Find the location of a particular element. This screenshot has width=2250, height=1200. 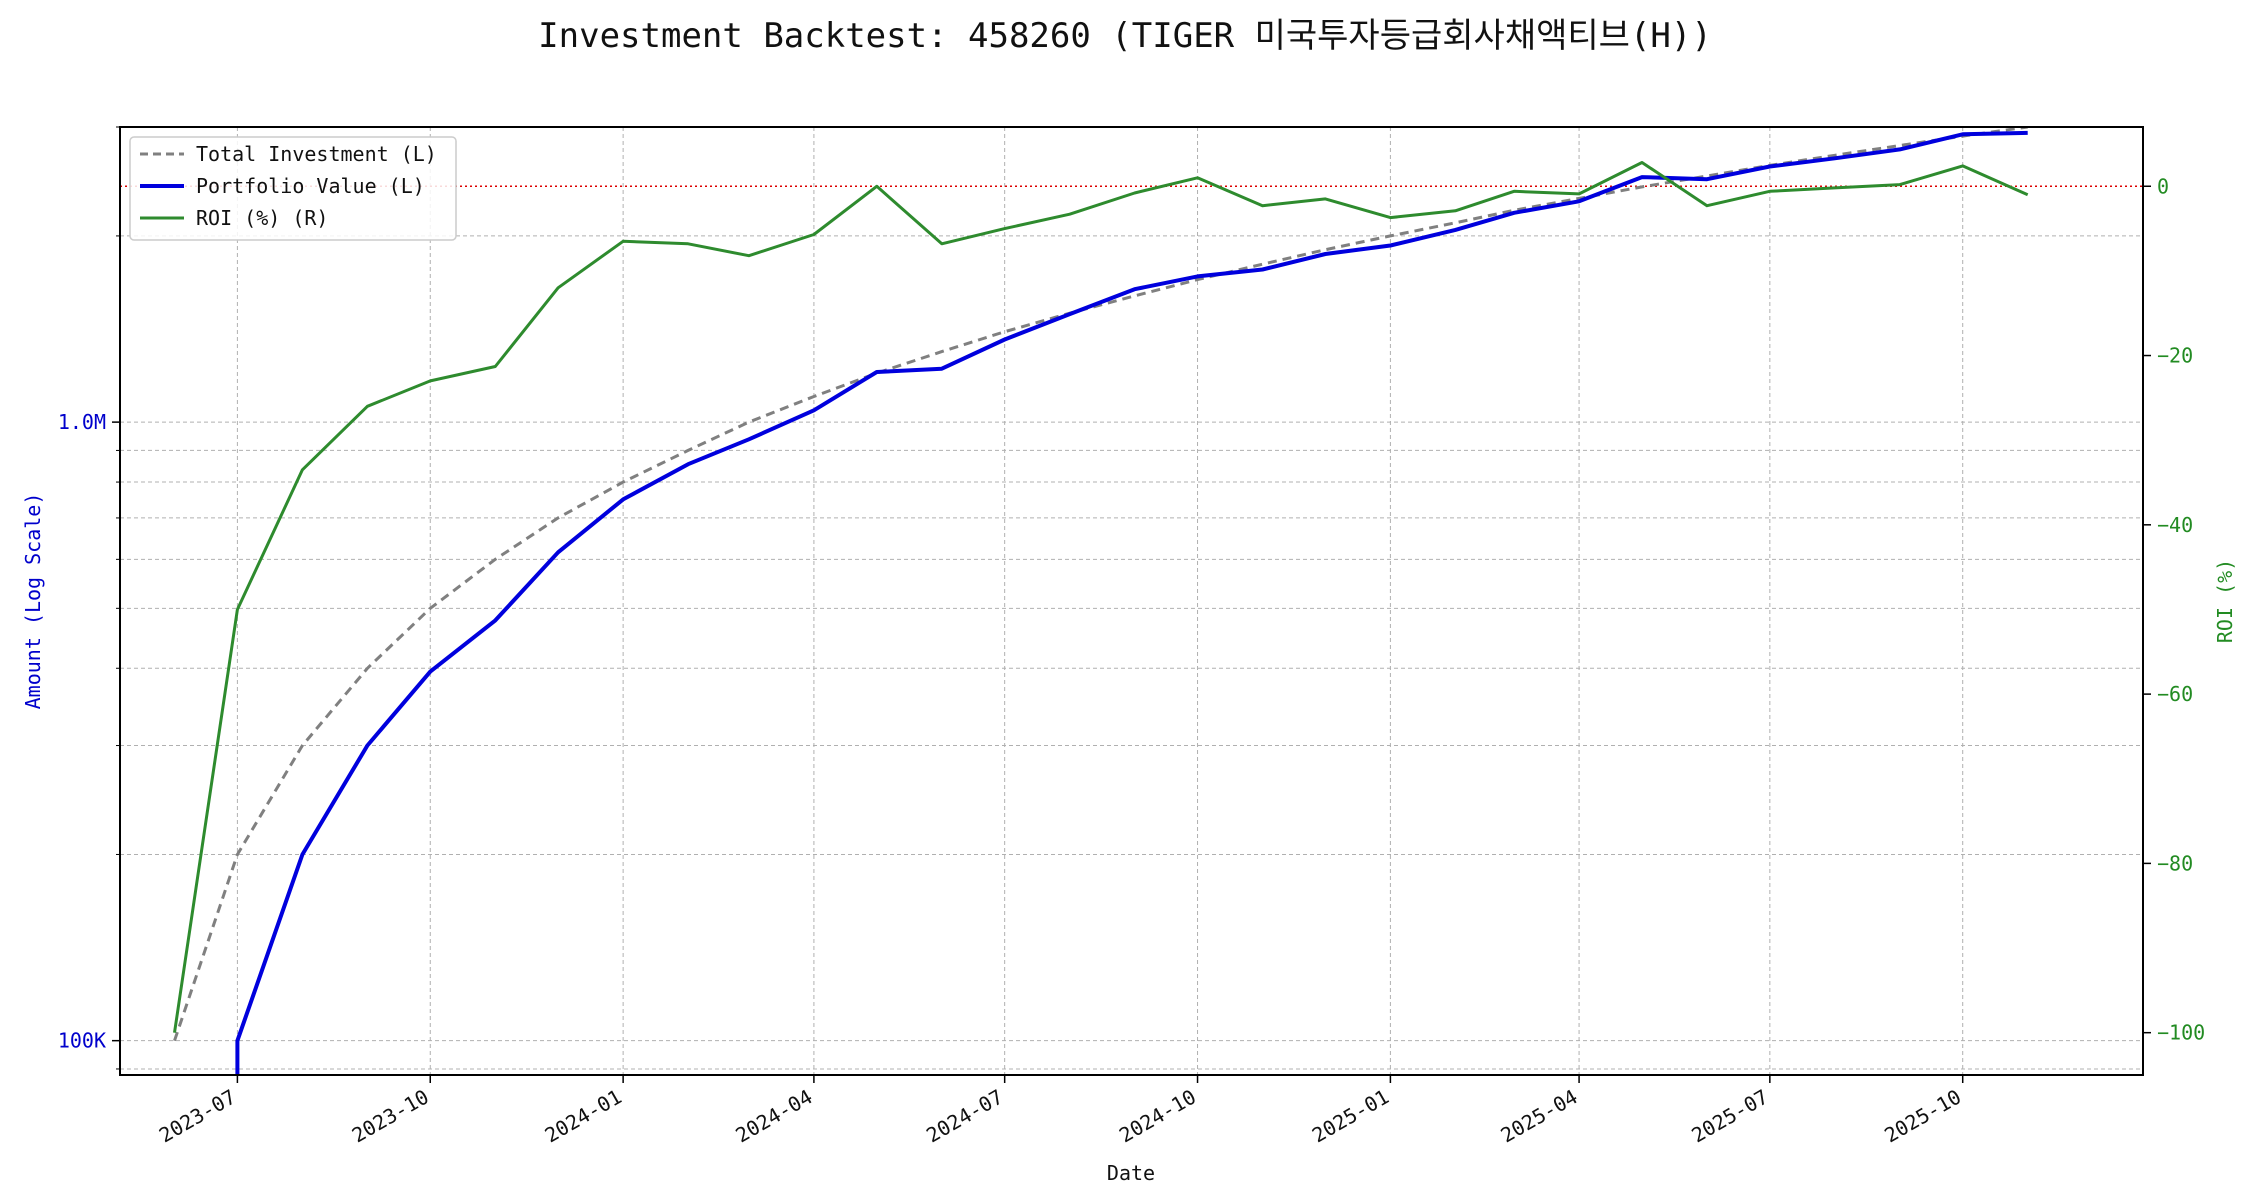

right-y-axis: 0 −20 −40 −60 −80 −100 is located at coordinates (2174, 609).